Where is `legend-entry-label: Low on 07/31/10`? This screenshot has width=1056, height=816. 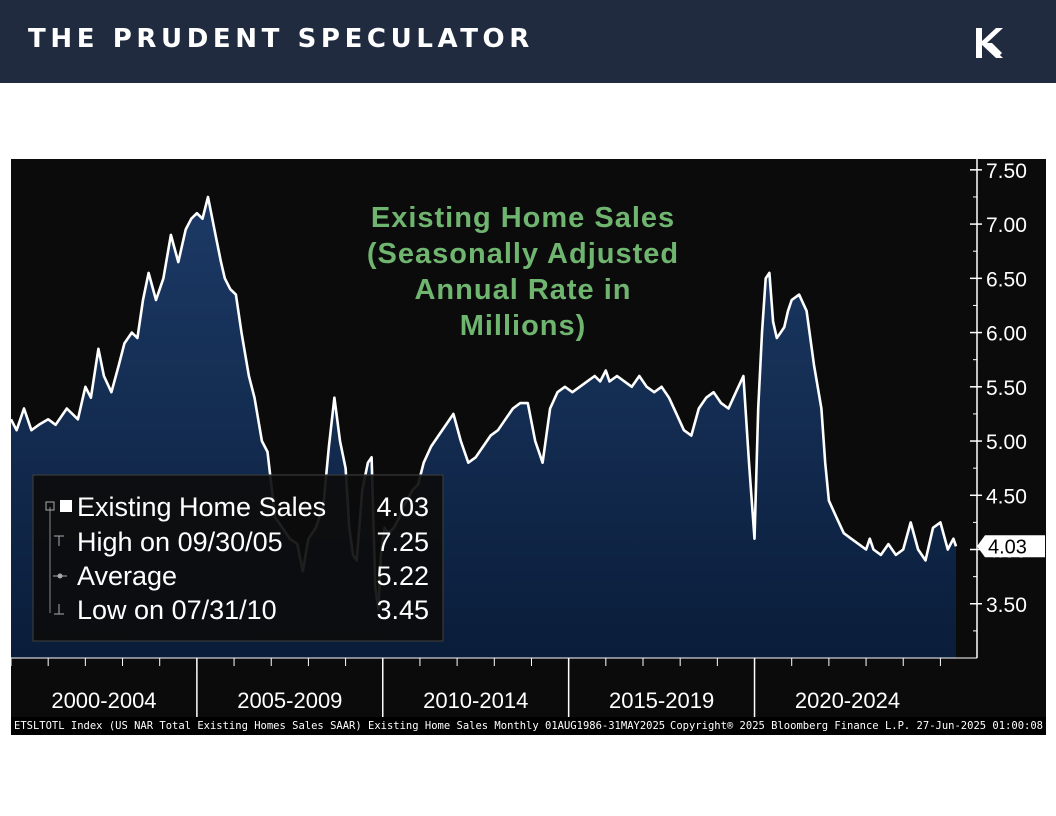
legend-entry-label: Low on 07/31/10 is located at coordinates (177, 610).